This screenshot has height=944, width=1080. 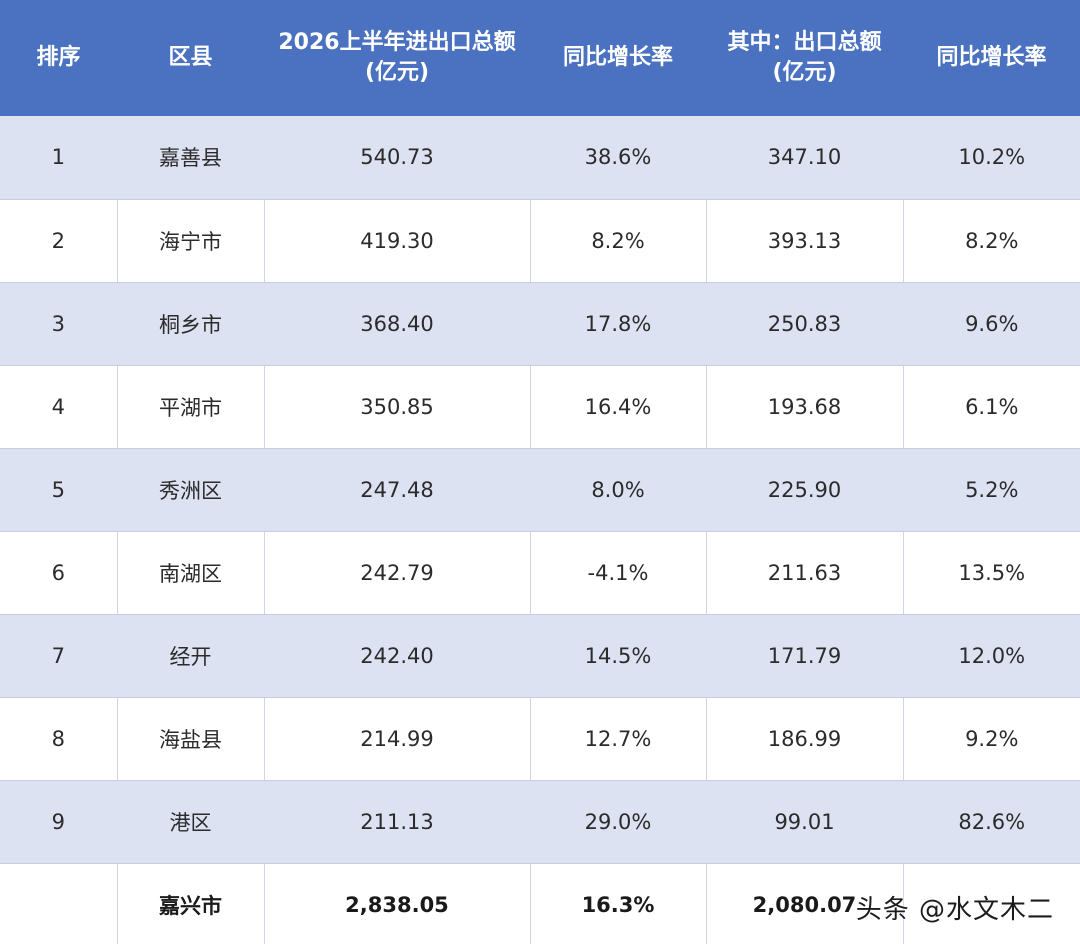 What do you see at coordinates (618, 324) in the screenshot?
I see `cell-total-growth: 17.8%` at bounding box center [618, 324].